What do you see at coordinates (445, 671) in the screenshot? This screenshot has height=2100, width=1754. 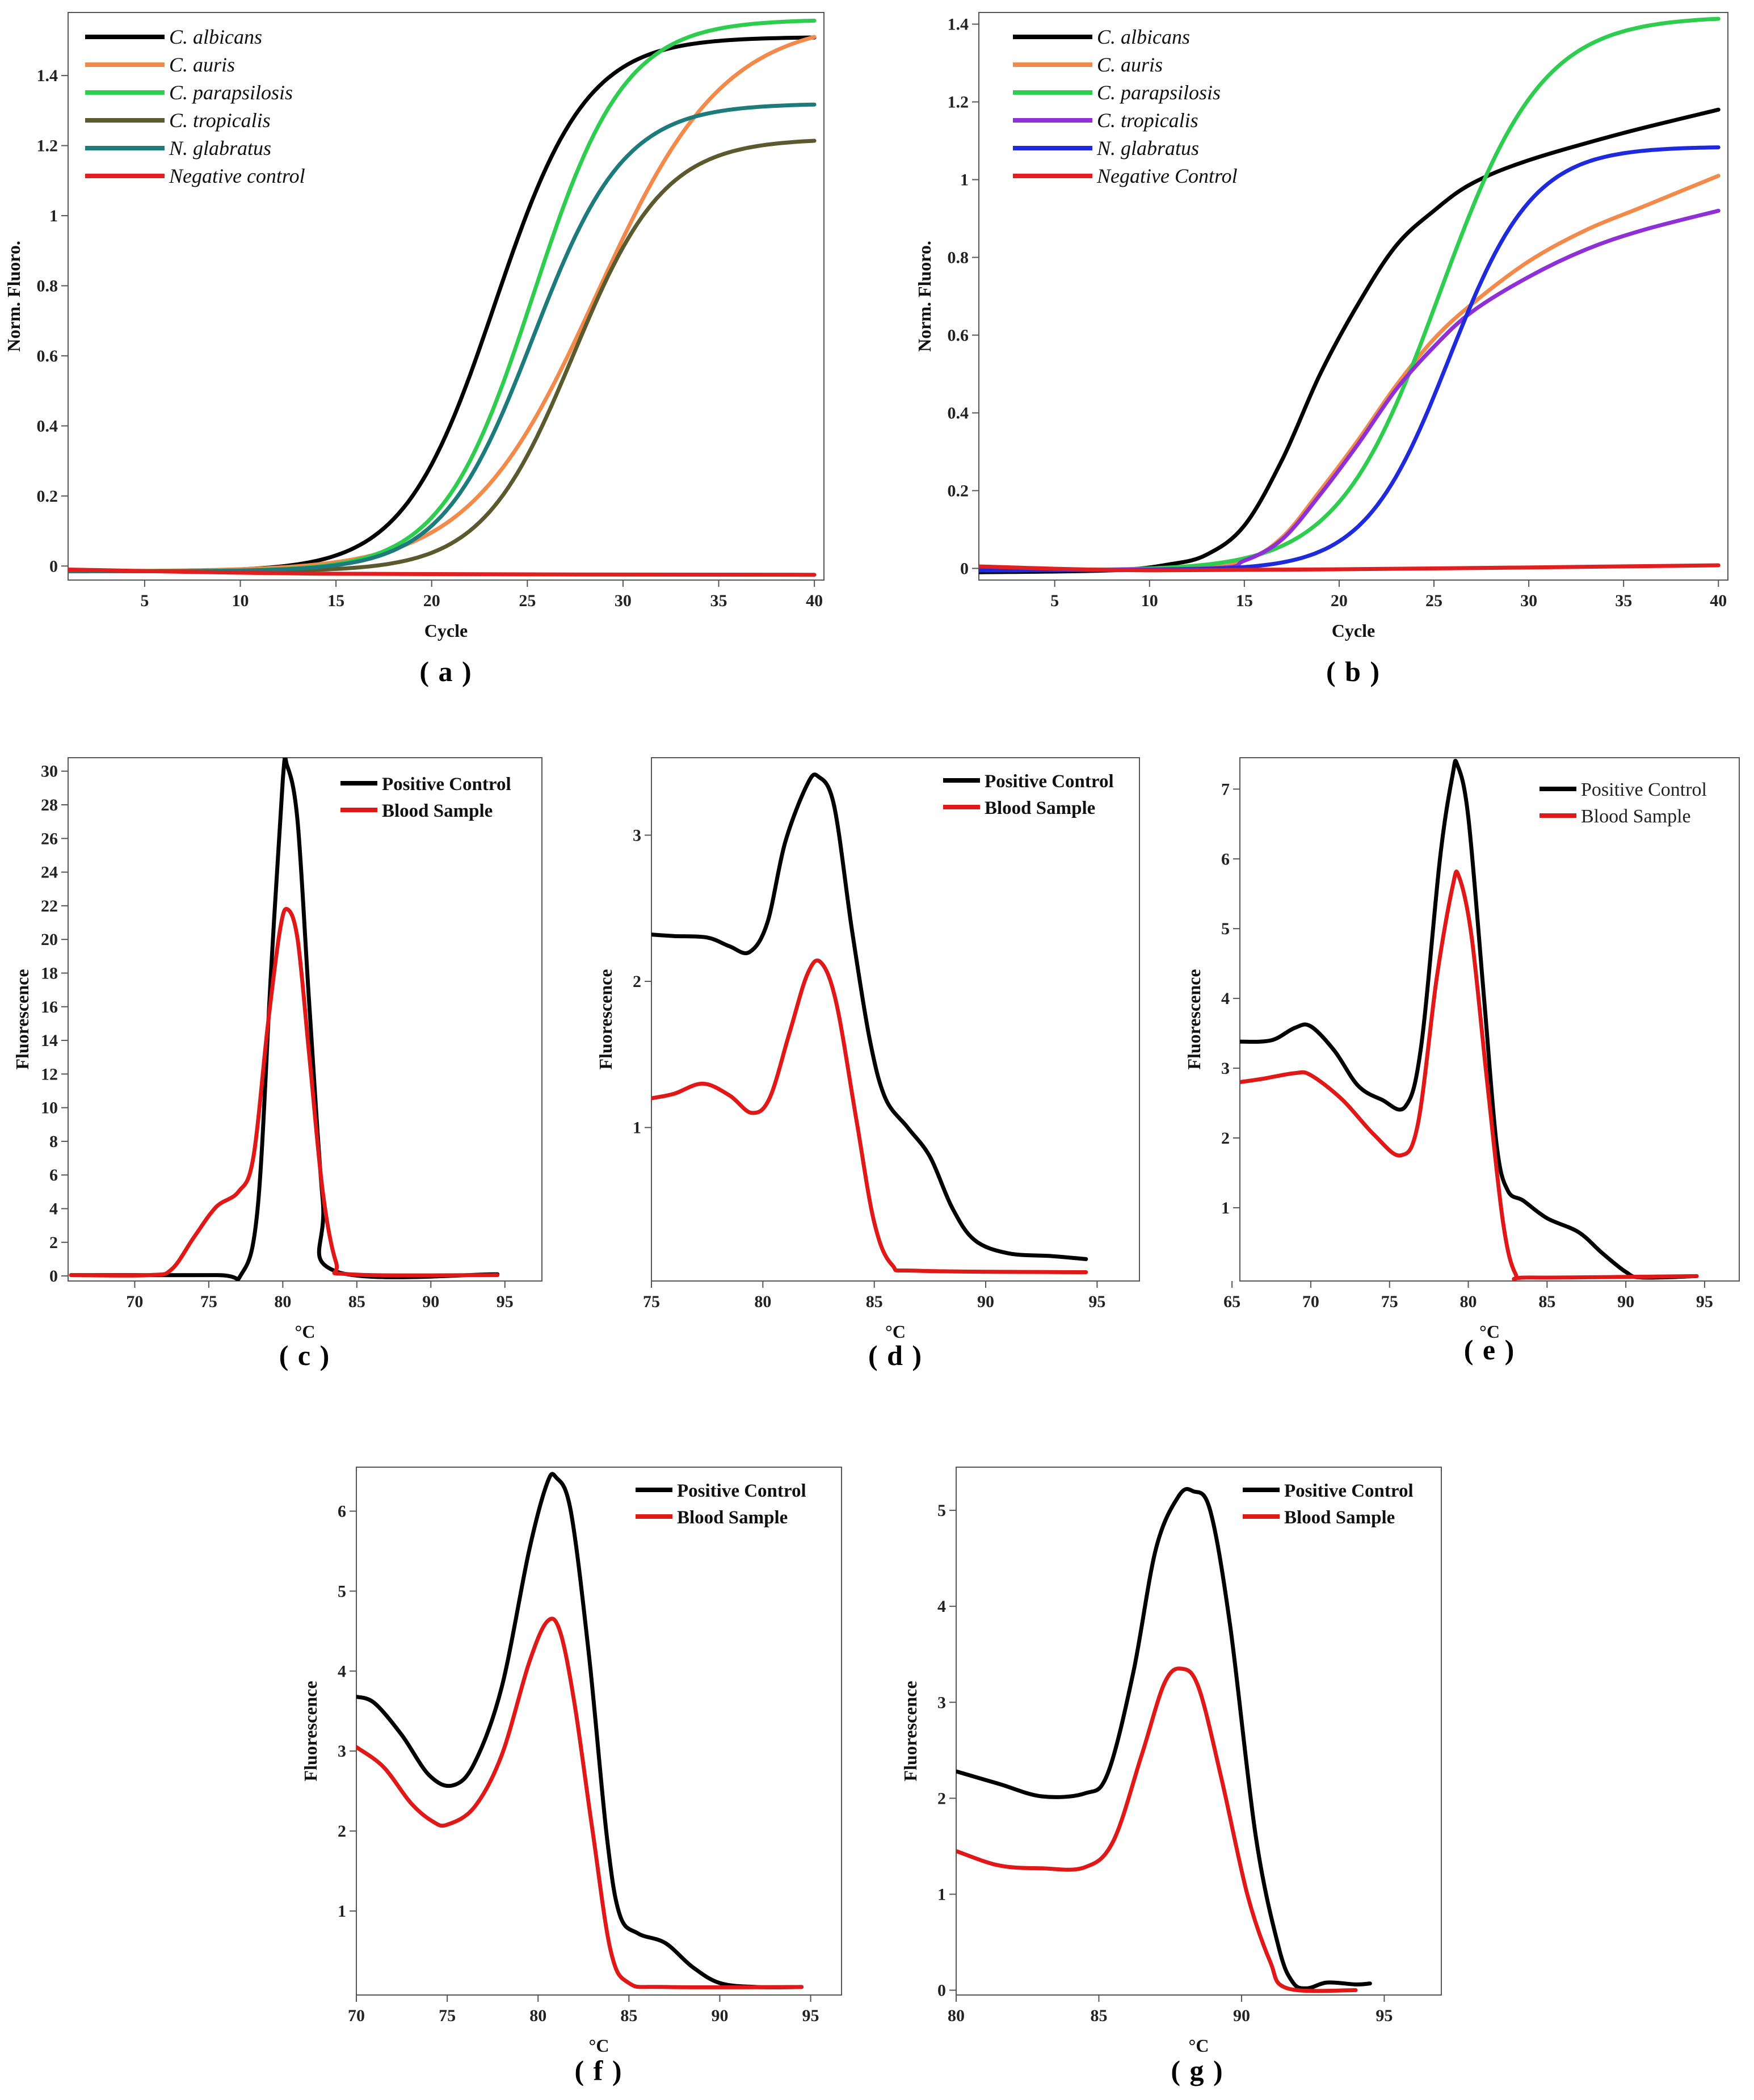 I see `panel-caption: ( a )` at bounding box center [445, 671].